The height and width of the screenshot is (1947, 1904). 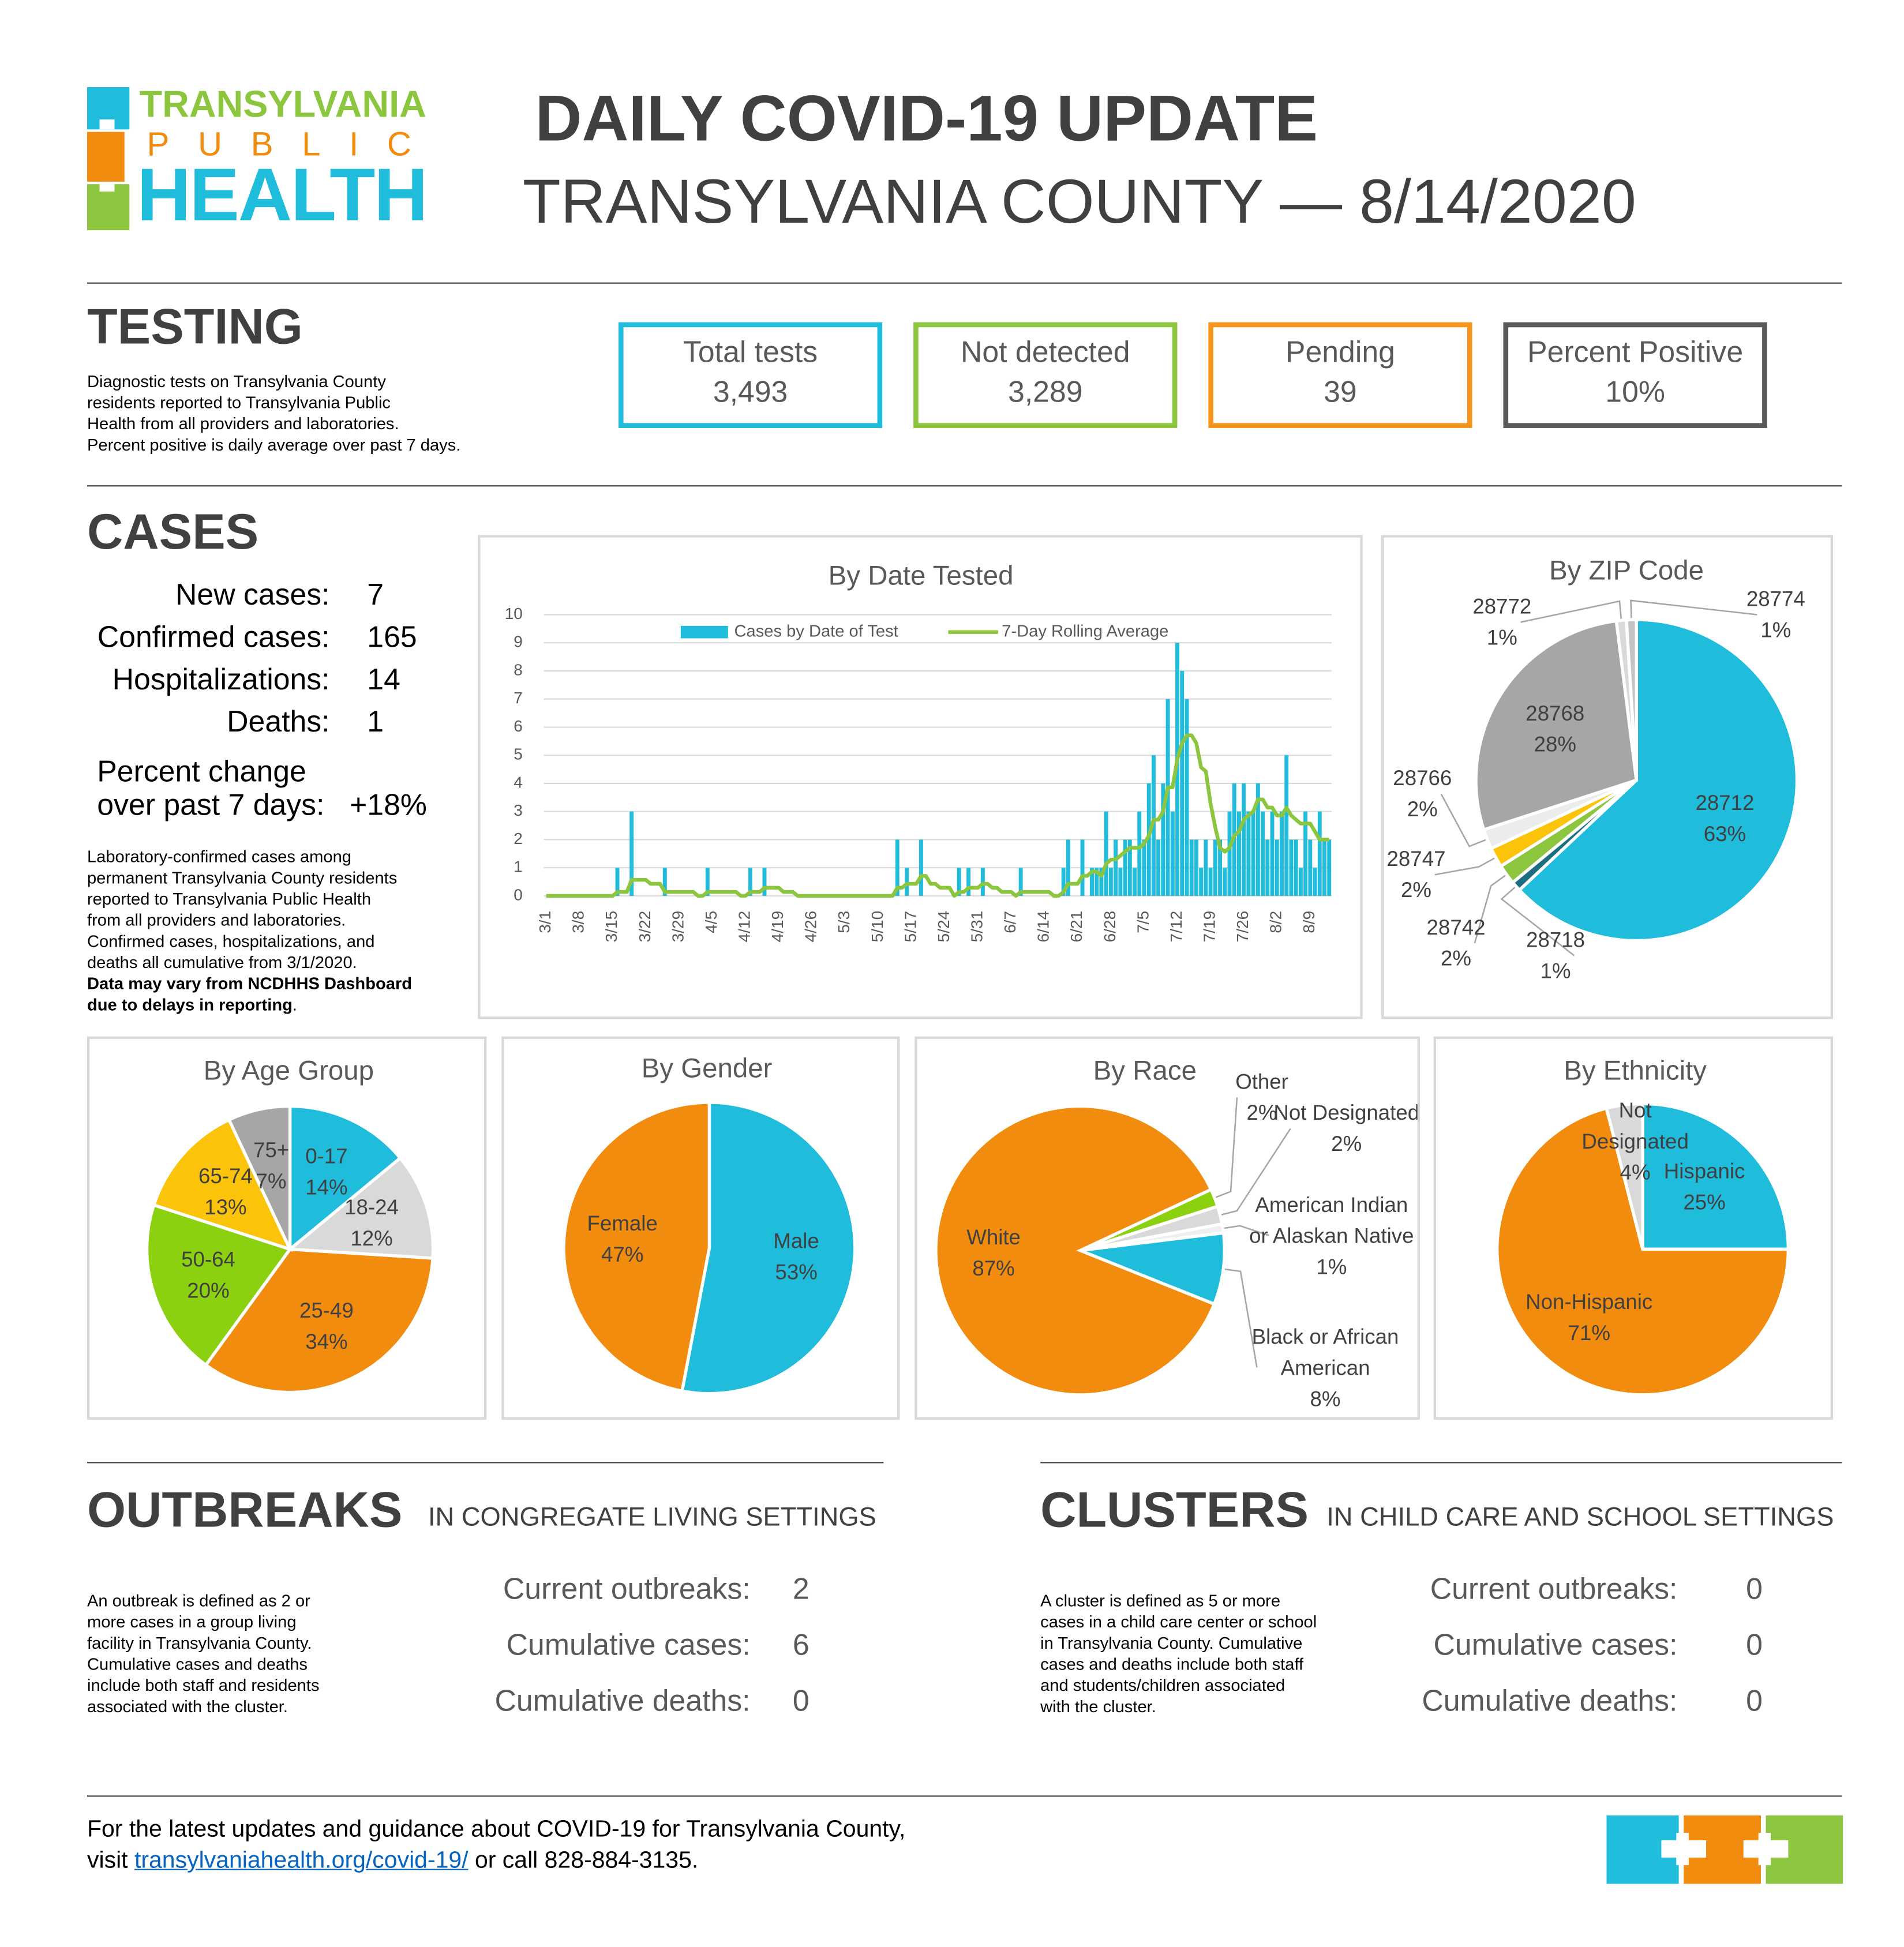 I want to click on stat-value: 1, so click(x=375, y=722).